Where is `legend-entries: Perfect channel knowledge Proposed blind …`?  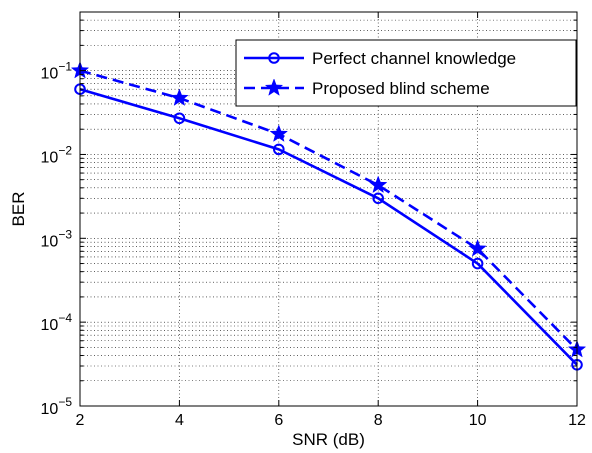
legend-entries: Perfect channel knowledge Proposed blind … is located at coordinates (380, 73).